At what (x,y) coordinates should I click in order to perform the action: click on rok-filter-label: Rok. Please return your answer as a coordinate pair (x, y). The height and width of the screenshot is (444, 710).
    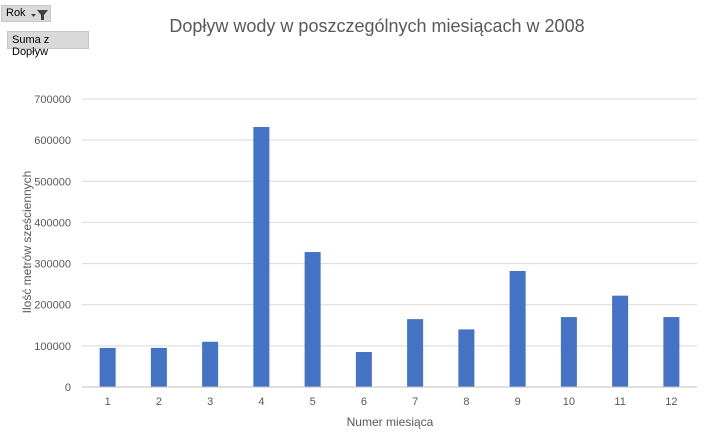
    Looking at the image, I should click on (16, 13).